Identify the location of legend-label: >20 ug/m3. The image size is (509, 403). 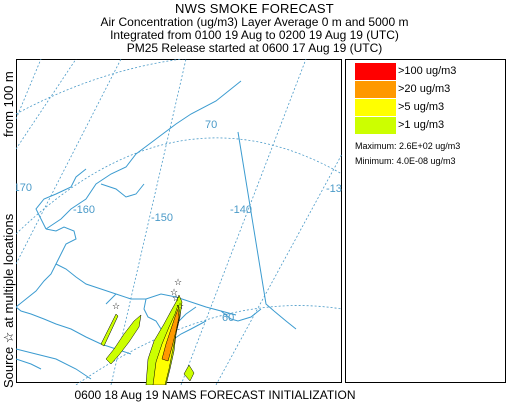
(424, 89).